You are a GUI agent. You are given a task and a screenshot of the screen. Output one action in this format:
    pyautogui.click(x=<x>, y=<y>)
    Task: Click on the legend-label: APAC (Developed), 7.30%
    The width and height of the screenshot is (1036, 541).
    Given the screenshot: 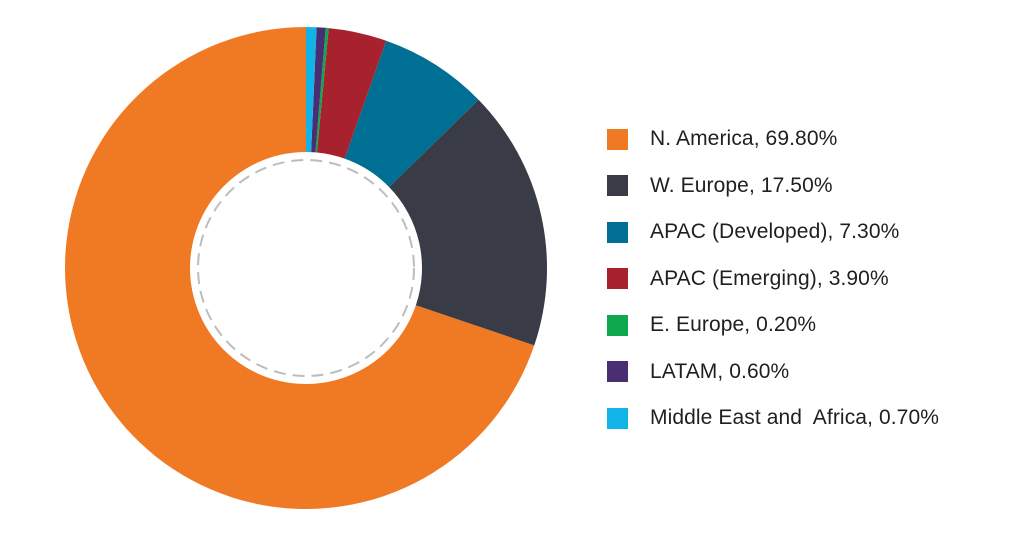 What is the action you would take?
    pyautogui.click(x=775, y=232)
    